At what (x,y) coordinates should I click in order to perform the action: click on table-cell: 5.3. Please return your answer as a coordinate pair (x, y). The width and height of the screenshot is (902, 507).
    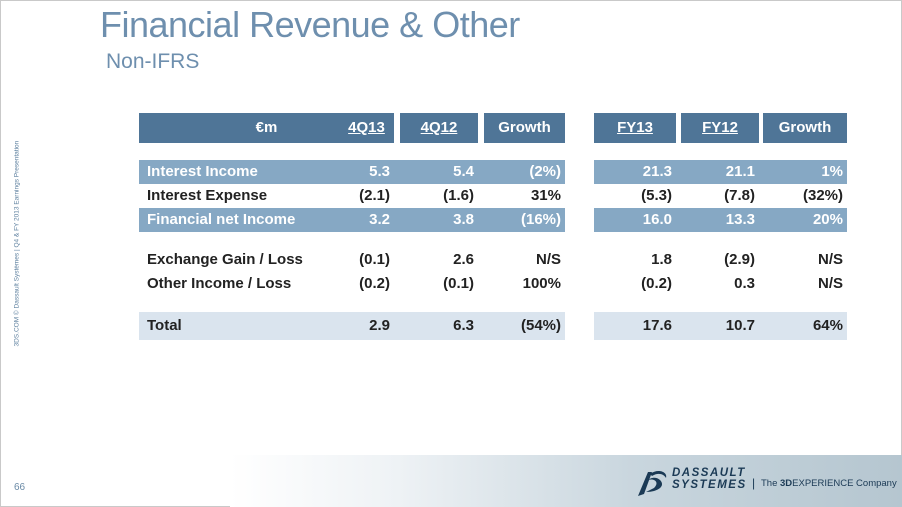
    Looking at the image, I should click on (379, 171).